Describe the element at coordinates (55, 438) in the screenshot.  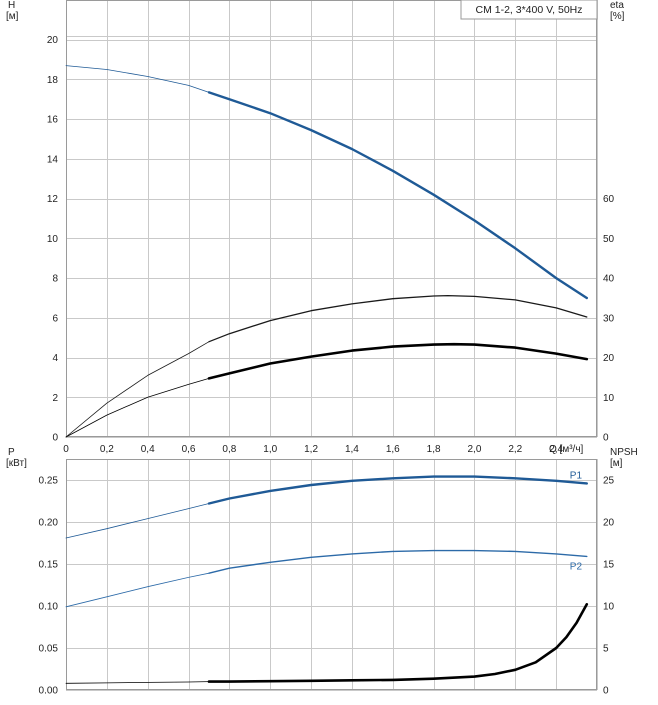
I see `y-left-tick-label: 0` at that location.